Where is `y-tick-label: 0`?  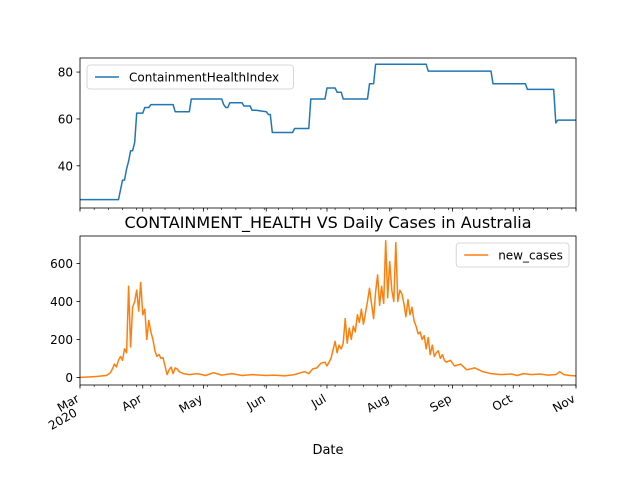
y-tick-label: 0 is located at coordinates (69, 378).